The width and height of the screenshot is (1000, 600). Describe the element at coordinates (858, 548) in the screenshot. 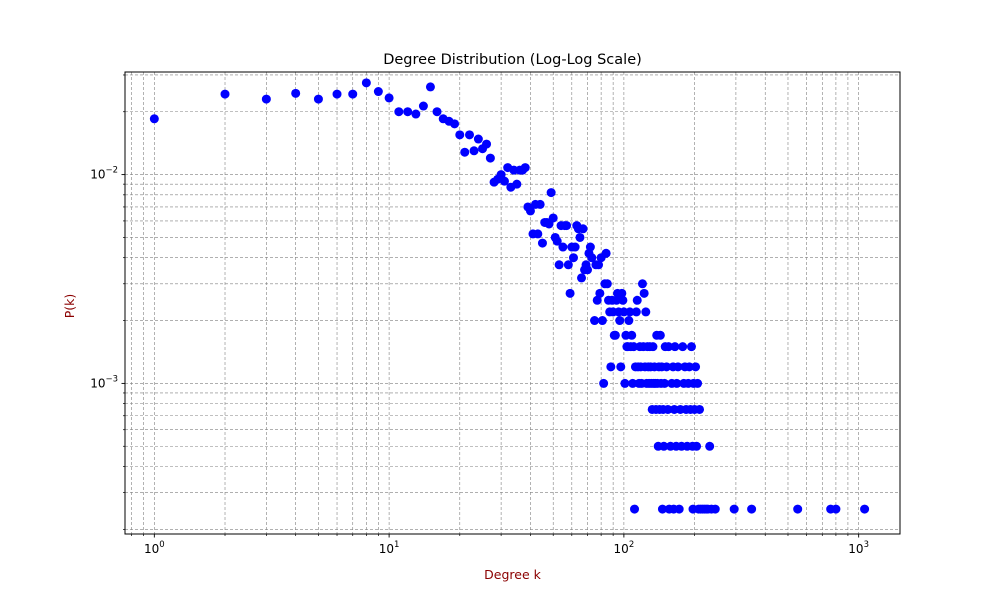

I see `x-tick-label: 10³` at that location.